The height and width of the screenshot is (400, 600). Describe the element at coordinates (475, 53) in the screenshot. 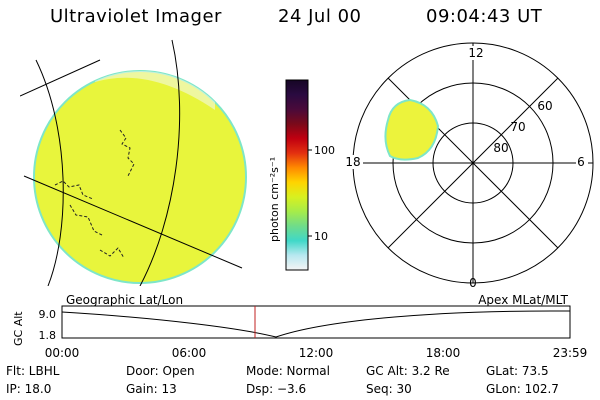

I see `mlt-label-12: 12` at that location.